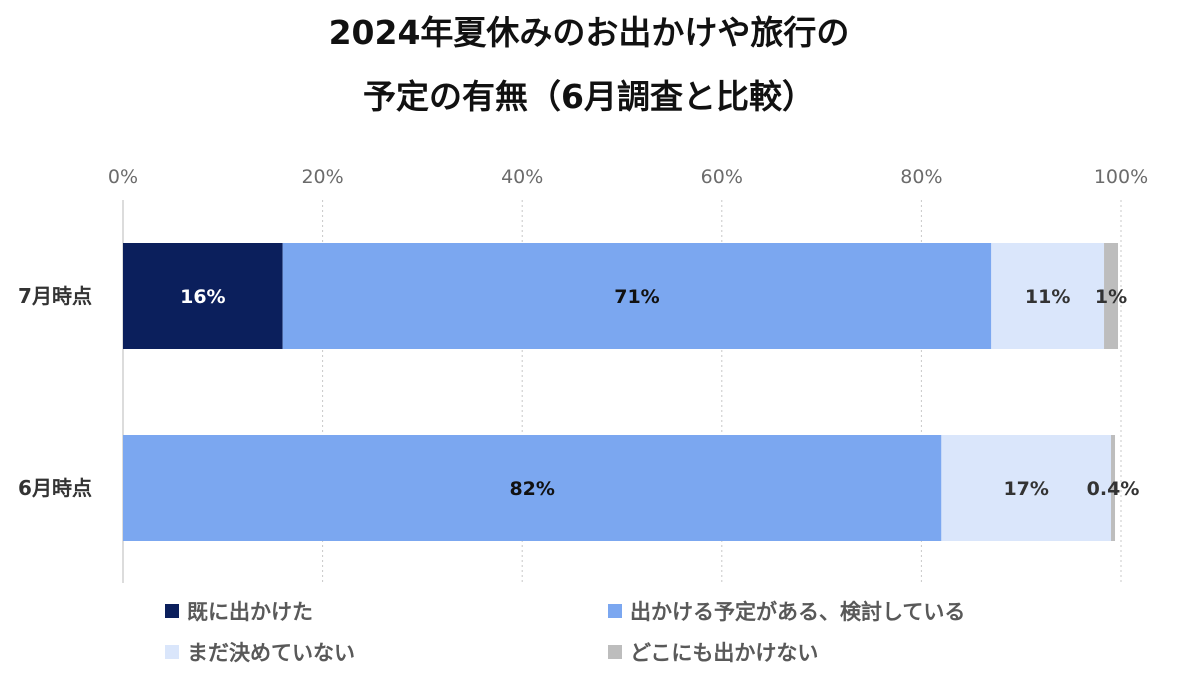 The width and height of the screenshot is (1178, 695). I want to click on legend-label-3: どこにも出かけない, so click(724, 653).